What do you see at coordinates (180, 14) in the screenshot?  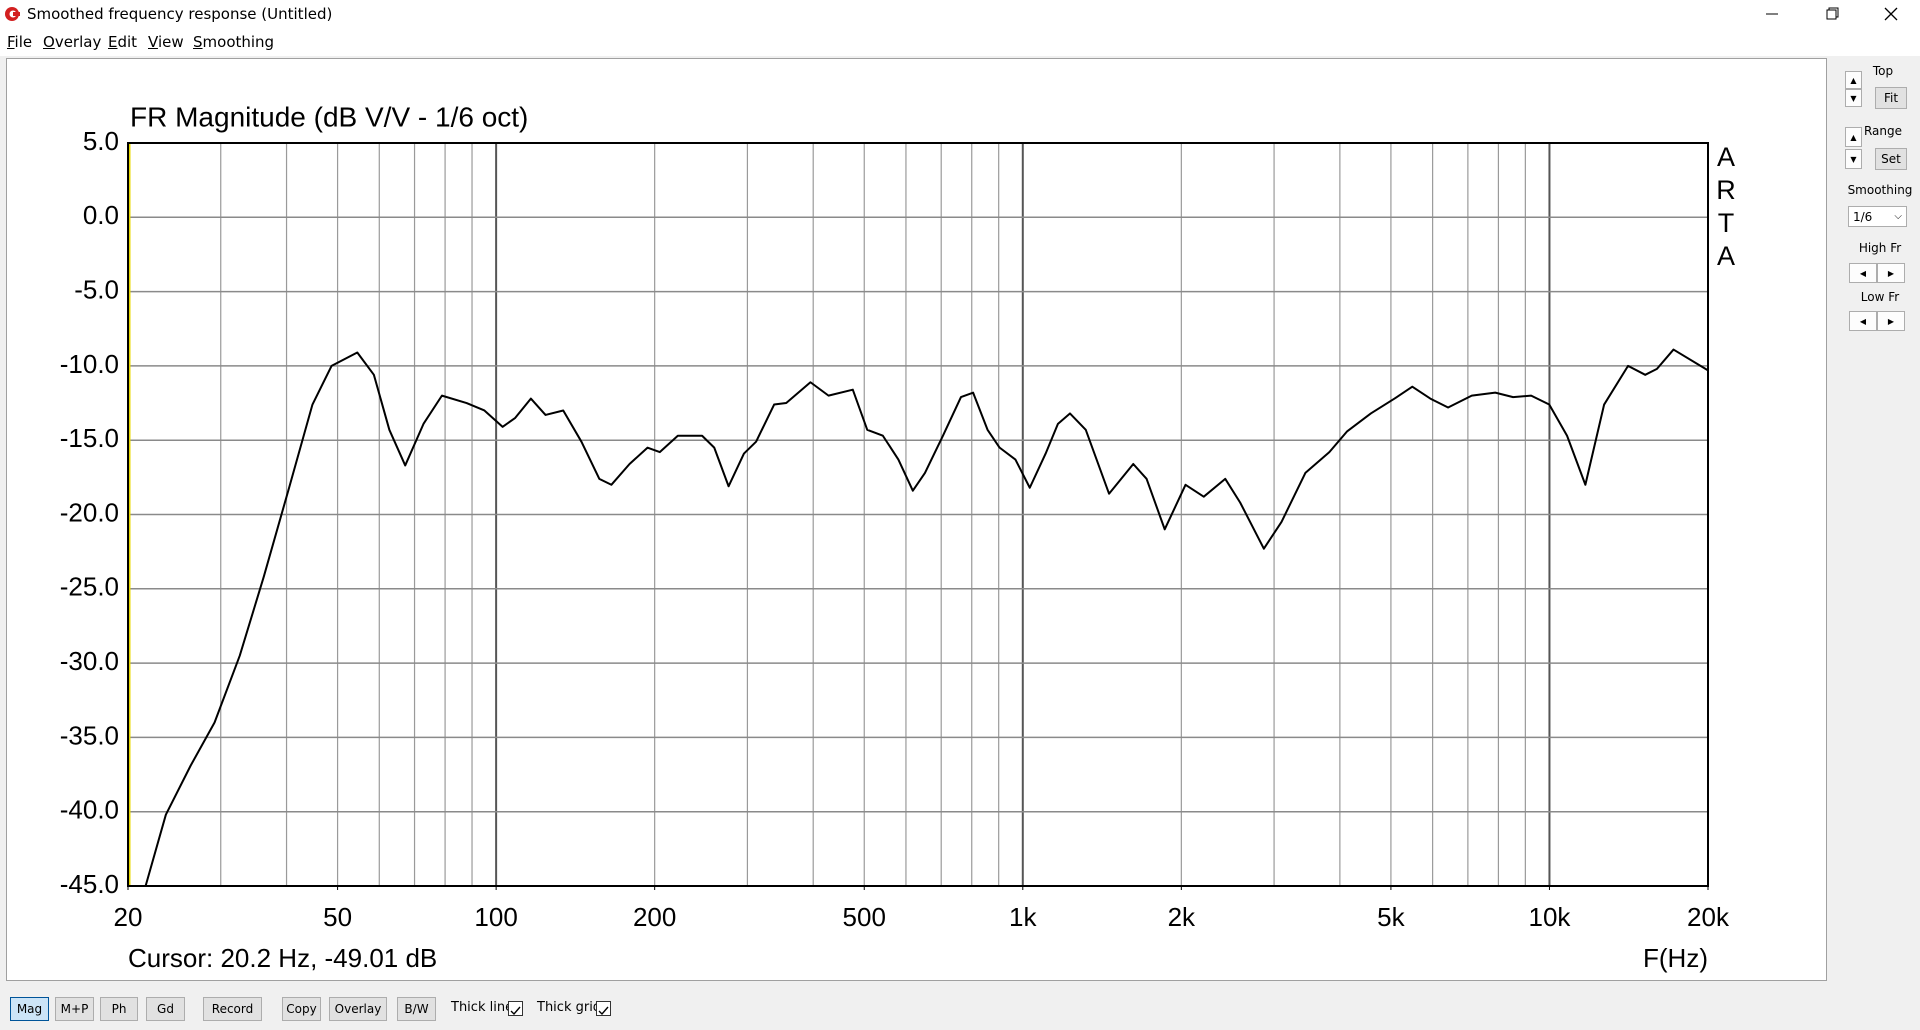 I see `window-title: Smoothed frequency response (Untitled)` at bounding box center [180, 14].